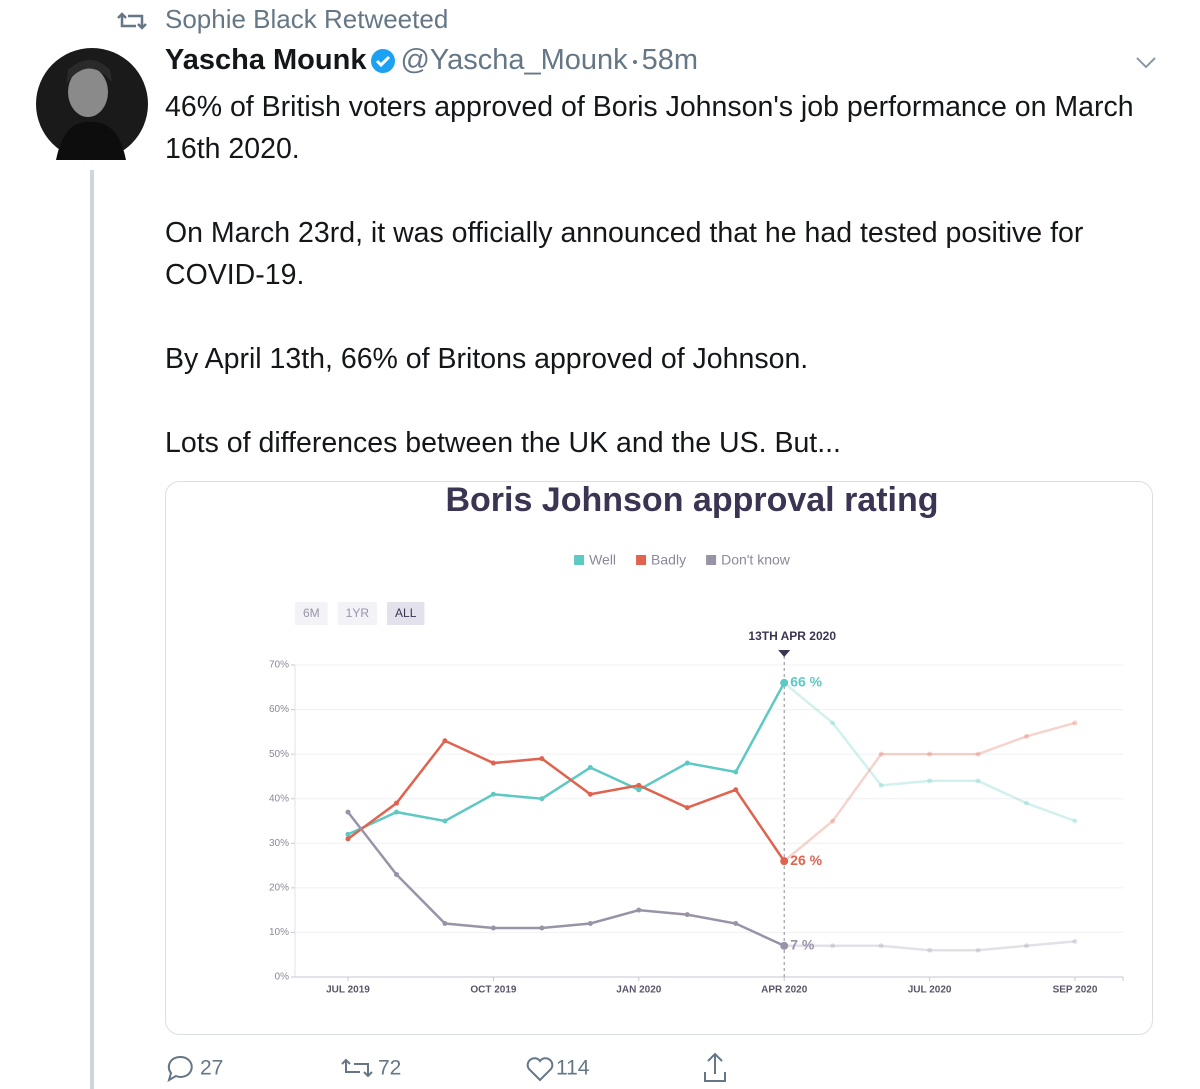 The width and height of the screenshot is (1200, 1089). I want to click on tweet-header: Yascha Mounk @Yascha_Mounk 58m, so click(431, 60).